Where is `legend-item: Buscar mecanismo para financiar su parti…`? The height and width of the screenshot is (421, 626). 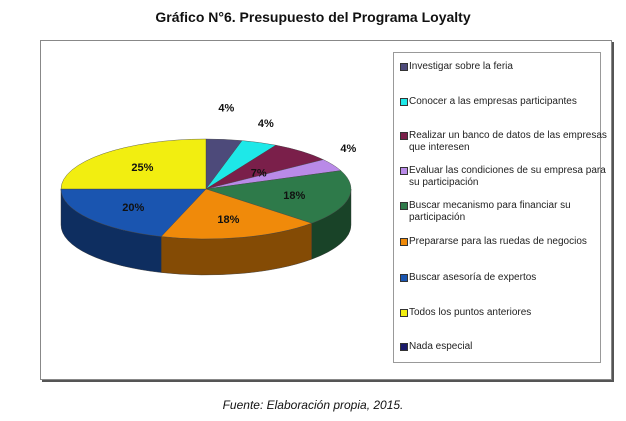 legend-item: Buscar mecanismo para financiar su parti… is located at coordinates (504, 212).